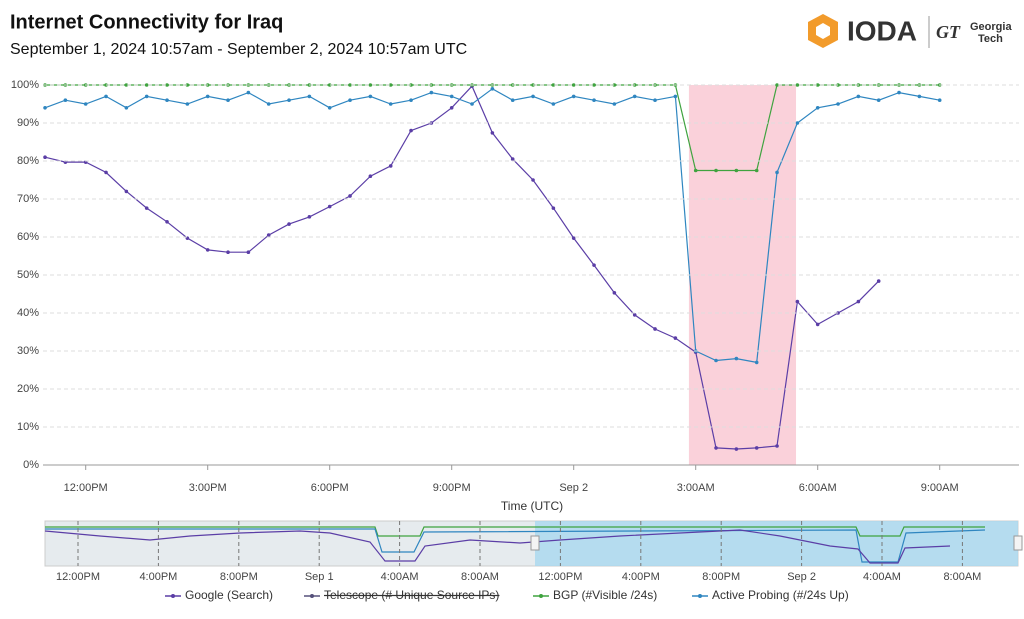 The width and height of the screenshot is (1024, 619). I want to click on legend-item: Active Probing (#/24s Up), so click(770, 595).